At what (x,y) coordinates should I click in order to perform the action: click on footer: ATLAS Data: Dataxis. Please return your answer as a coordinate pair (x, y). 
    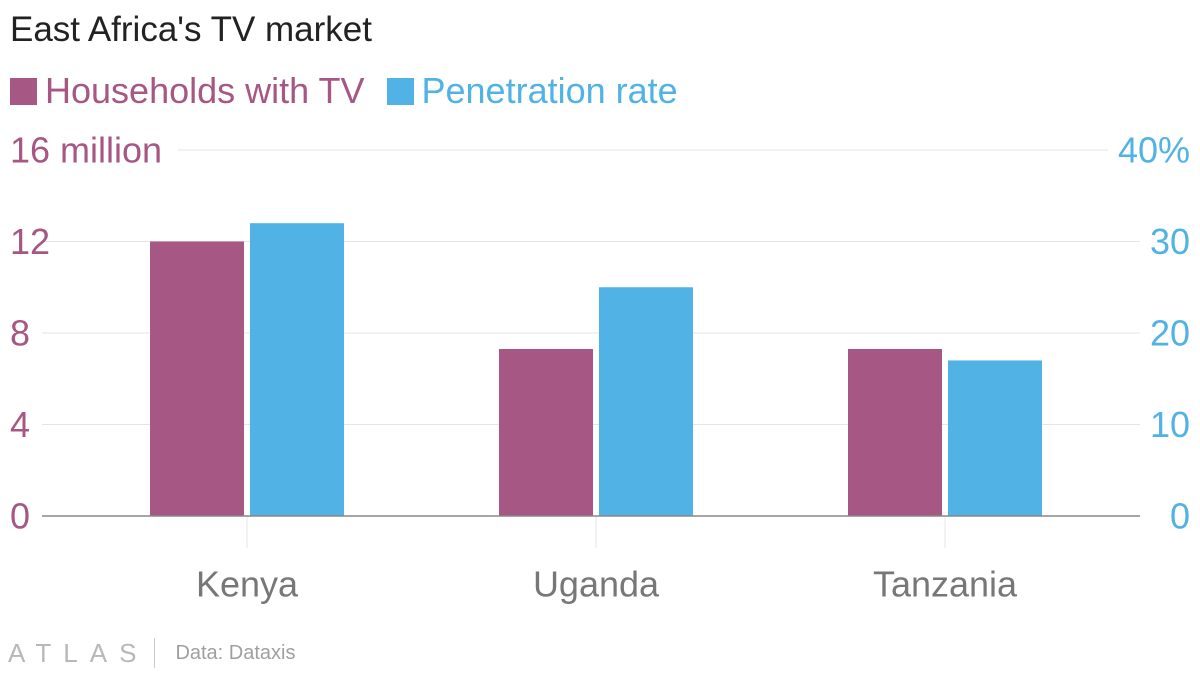
    Looking at the image, I should click on (152, 653).